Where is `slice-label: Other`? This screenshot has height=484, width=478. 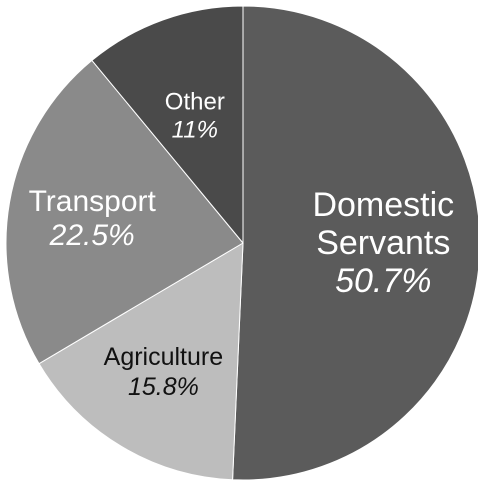 slice-label: Other is located at coordinates (195, 102).